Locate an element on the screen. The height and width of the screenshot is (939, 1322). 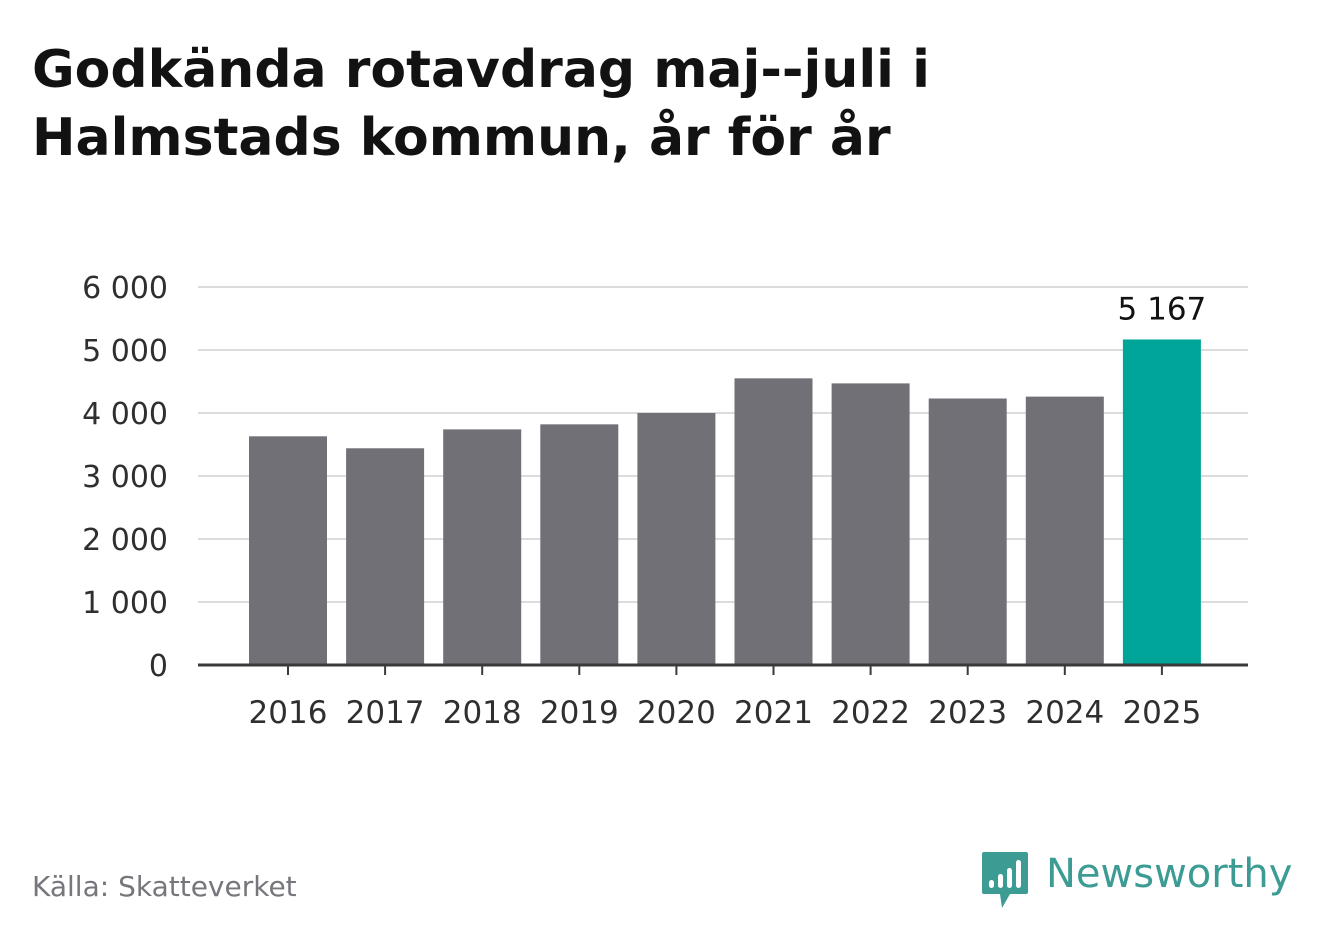
brand-logo-group: Newsworthy is located at coordinates (1136, 880).